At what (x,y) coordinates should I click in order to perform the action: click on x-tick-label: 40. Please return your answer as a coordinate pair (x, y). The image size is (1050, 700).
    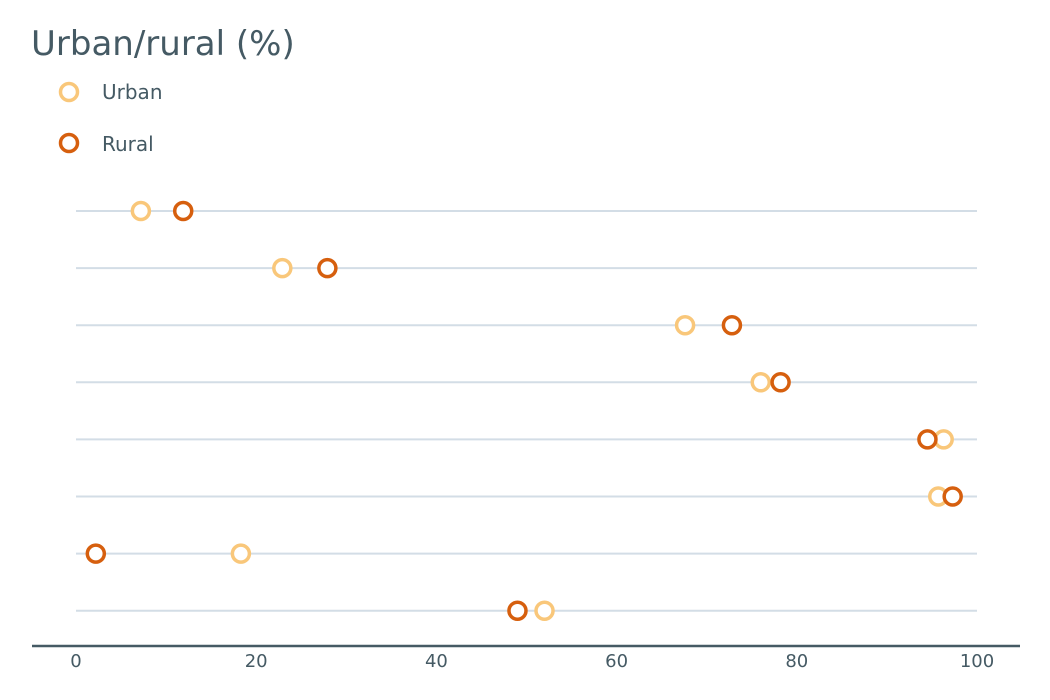
    Looking at the image, I should click on (436, 661).